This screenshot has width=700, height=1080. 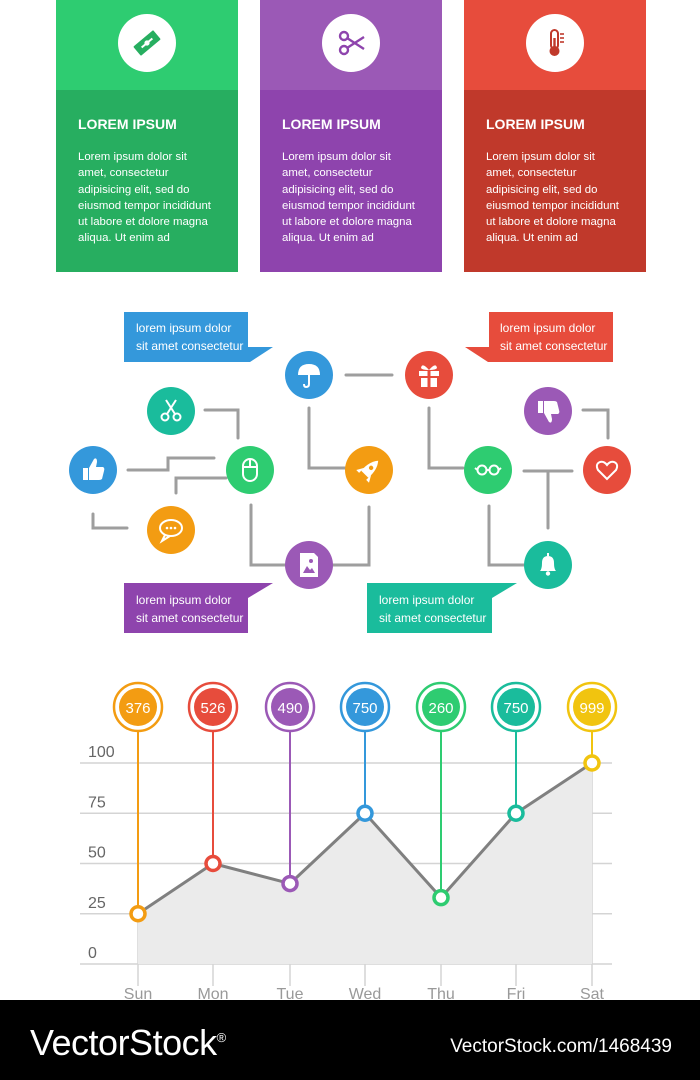 I want to click on image-file-icon, so click(x=309, y=565).